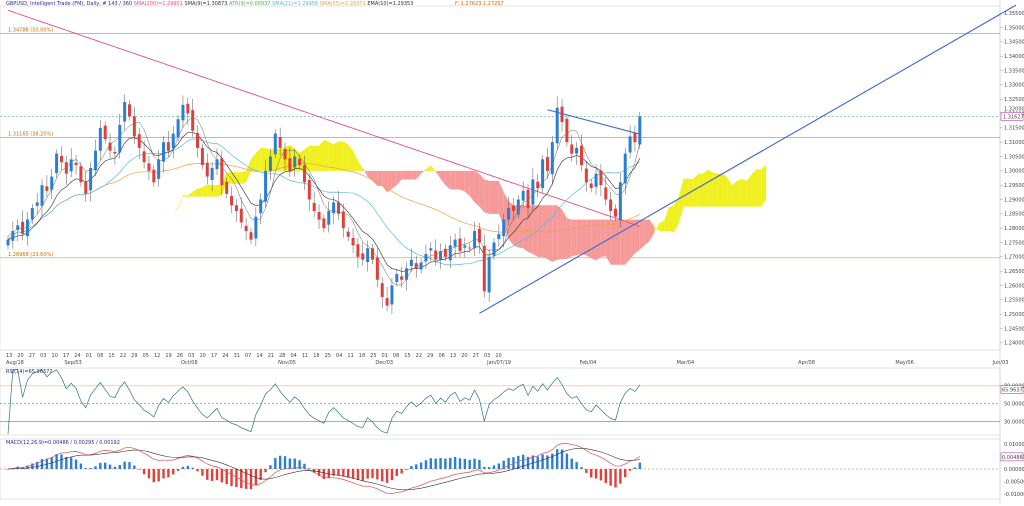 This screenshot has width=1024, height=506. I want to click on time-tick-label: 06, so click(441, 356).